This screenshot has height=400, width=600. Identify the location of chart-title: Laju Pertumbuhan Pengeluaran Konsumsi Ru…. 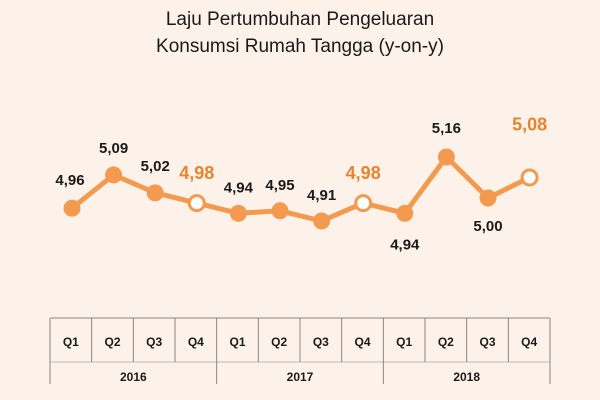
(300, 33).